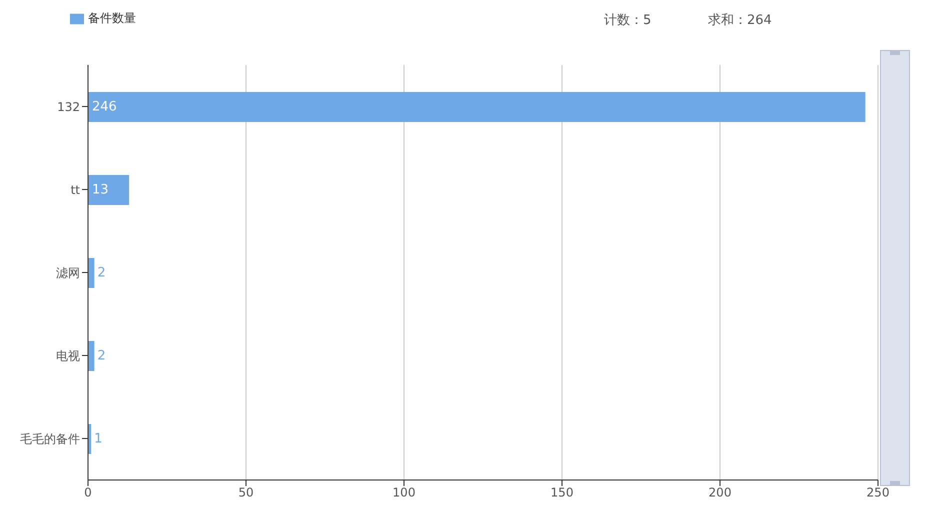 The image size is (930, 520). I want to click on legend-label: 备件数量, so click(112, 18).